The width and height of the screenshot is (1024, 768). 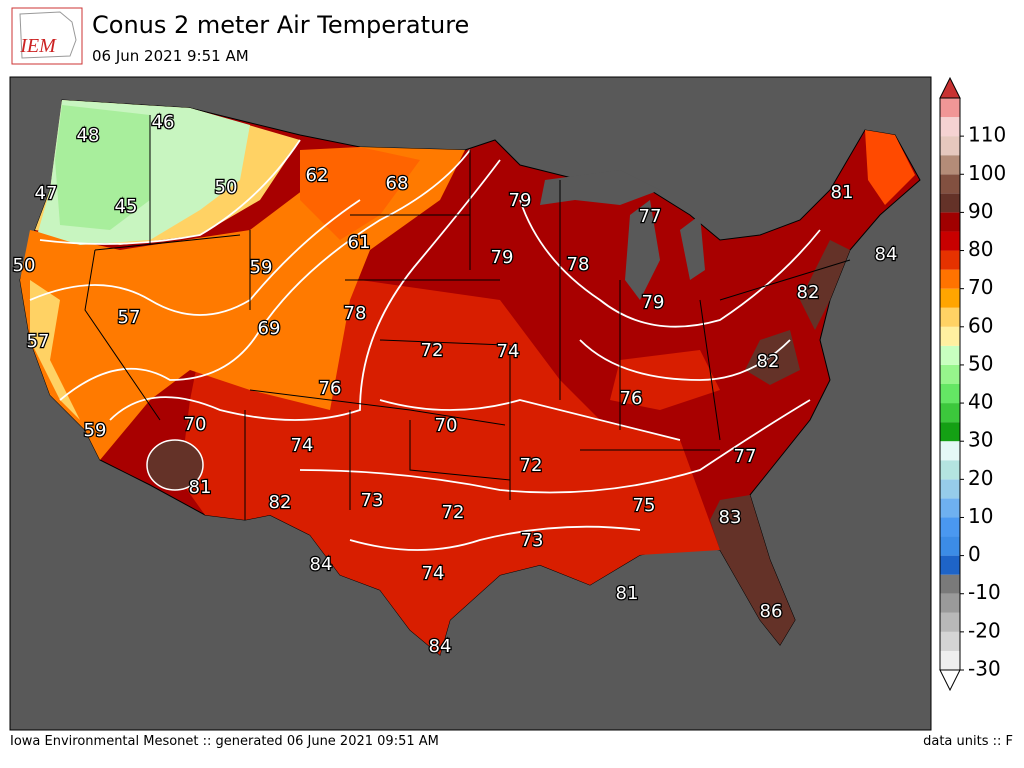 What do you see at coordinates (730, 517) in the screenshot?
I see `contour-label: 83` at bounding box center [730, 517].